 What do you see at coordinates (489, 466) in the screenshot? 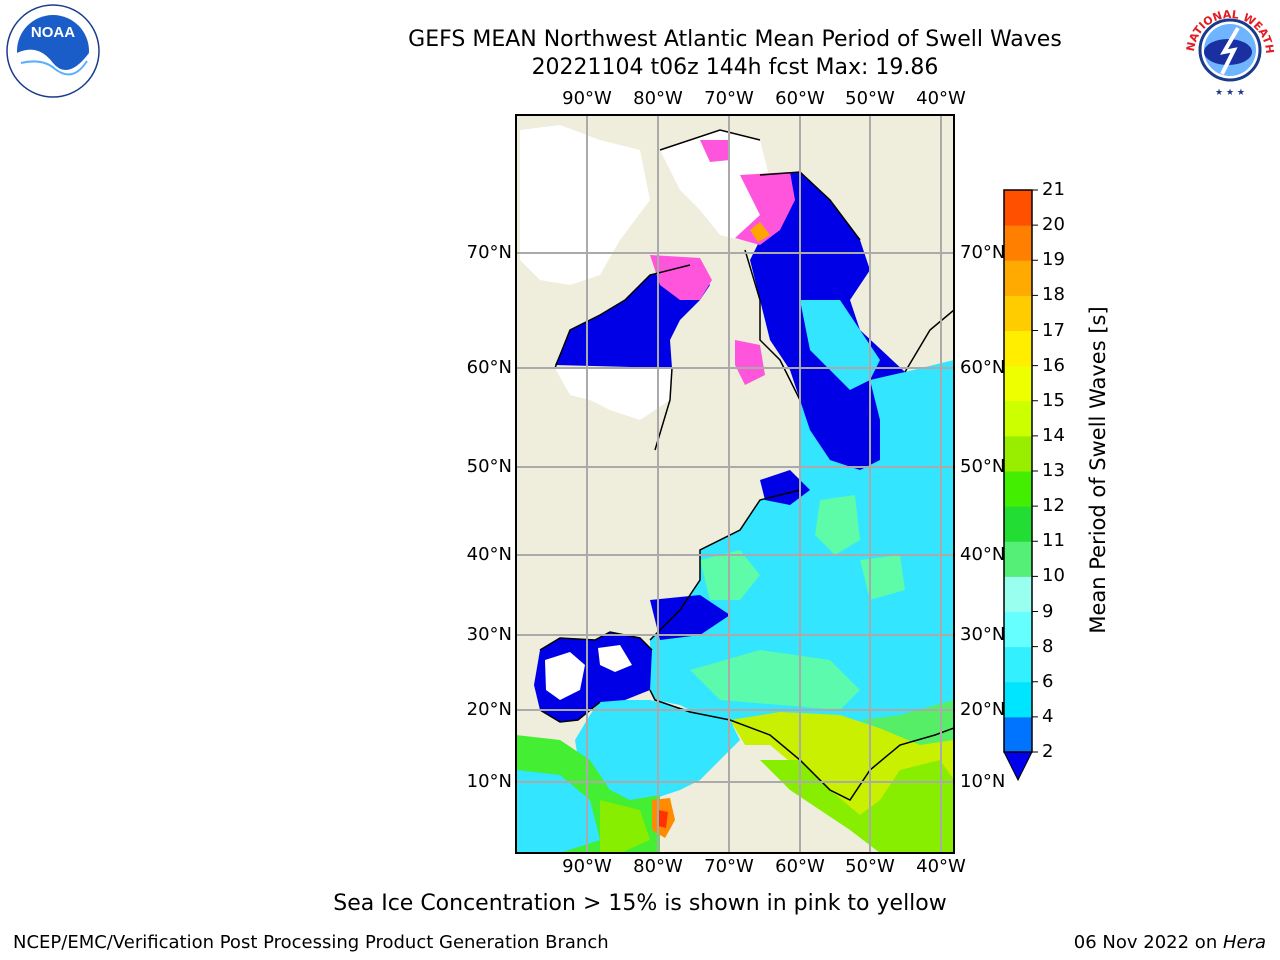
I see `lat-label-50n-left: 50°N` at bounding box center [489, 466].